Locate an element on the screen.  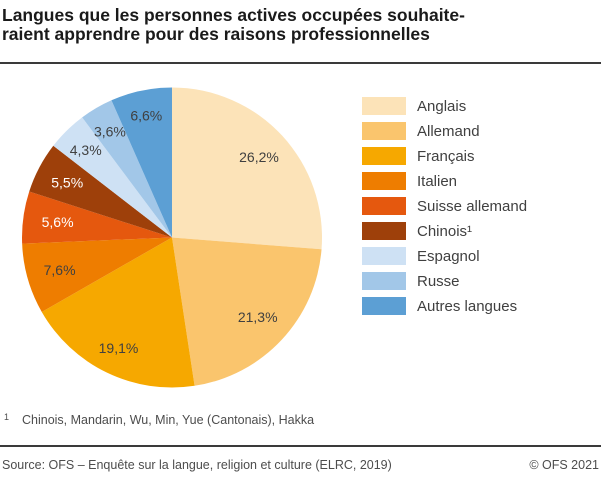
legend-label-anglais: Anglais is located at coordinates (442, 106).